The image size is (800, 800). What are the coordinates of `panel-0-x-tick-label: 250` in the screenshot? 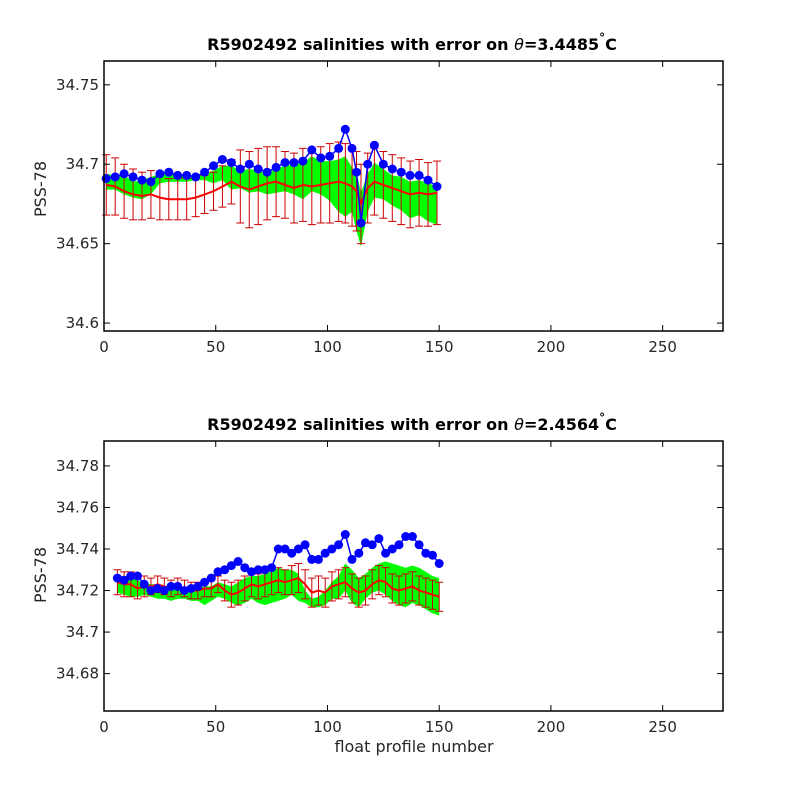 It's located at (662, 347).